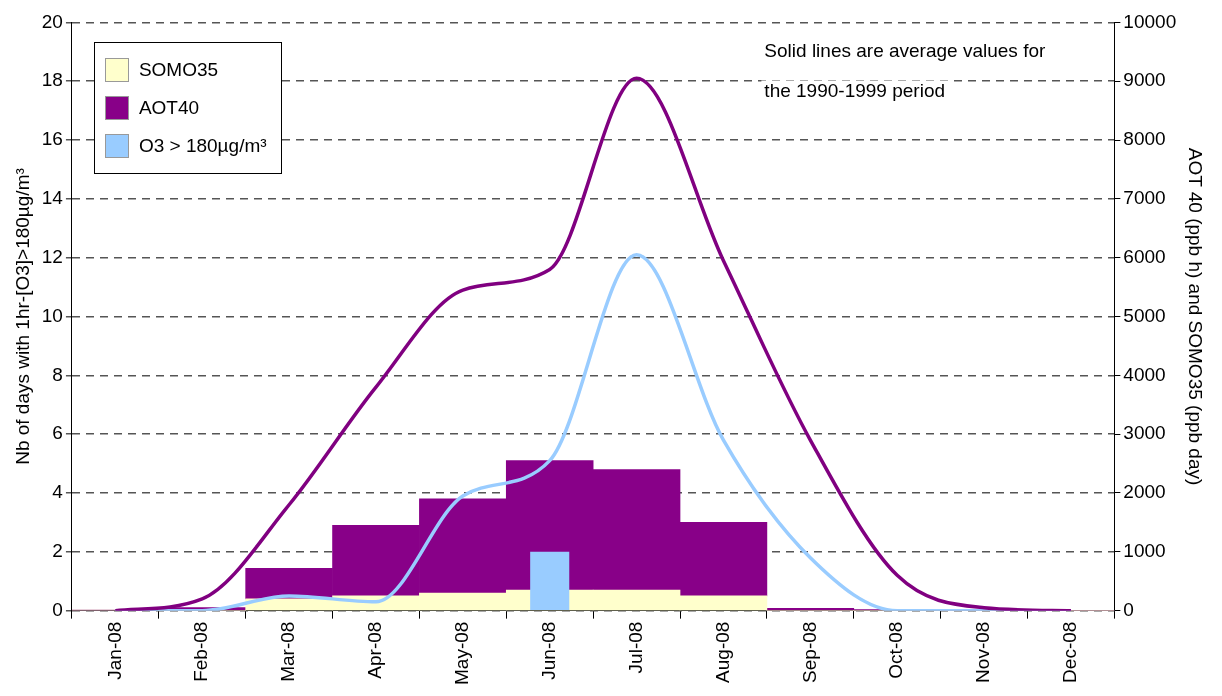  What do you see at coordinates (1150, 21) in the screenshot?
I see `y2-tick-label: 10000` at bounding box center [1150, 21].